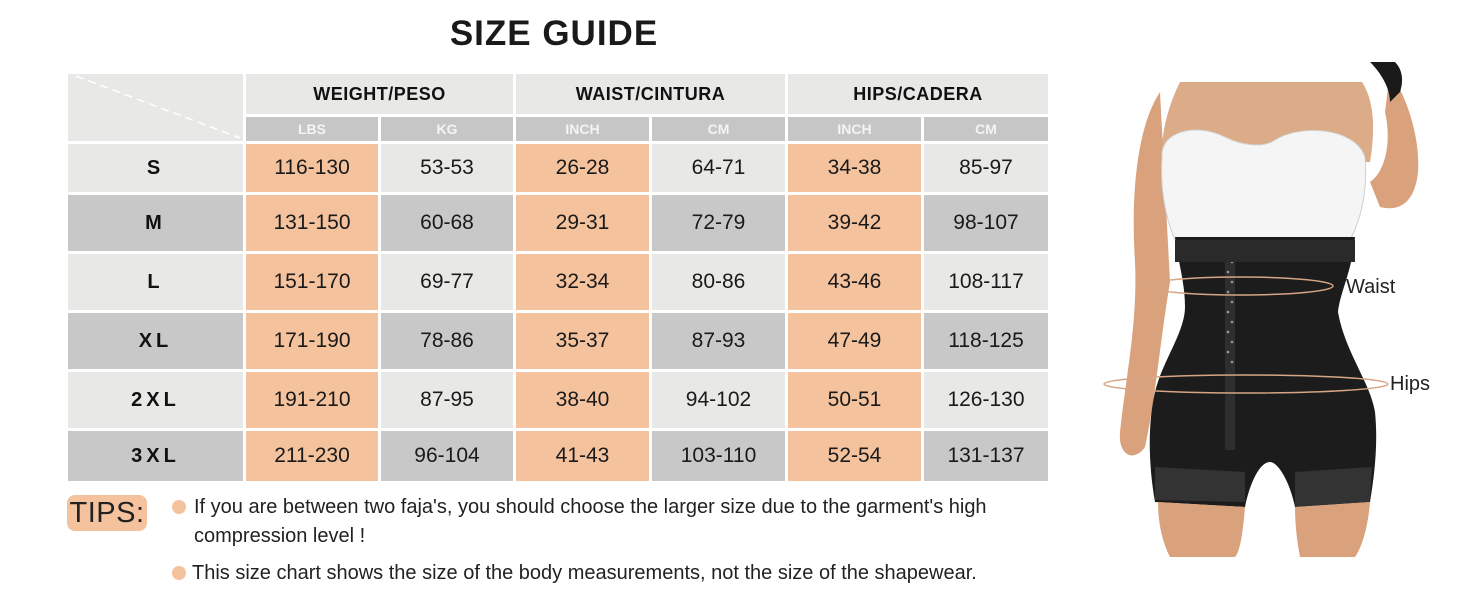 This screenshot has height=600, width=1464. What do you see at coordinates (718, 223) in the screenshot?
I see `cell-waist-cm: 72-79` at bounding box center [718, 223].